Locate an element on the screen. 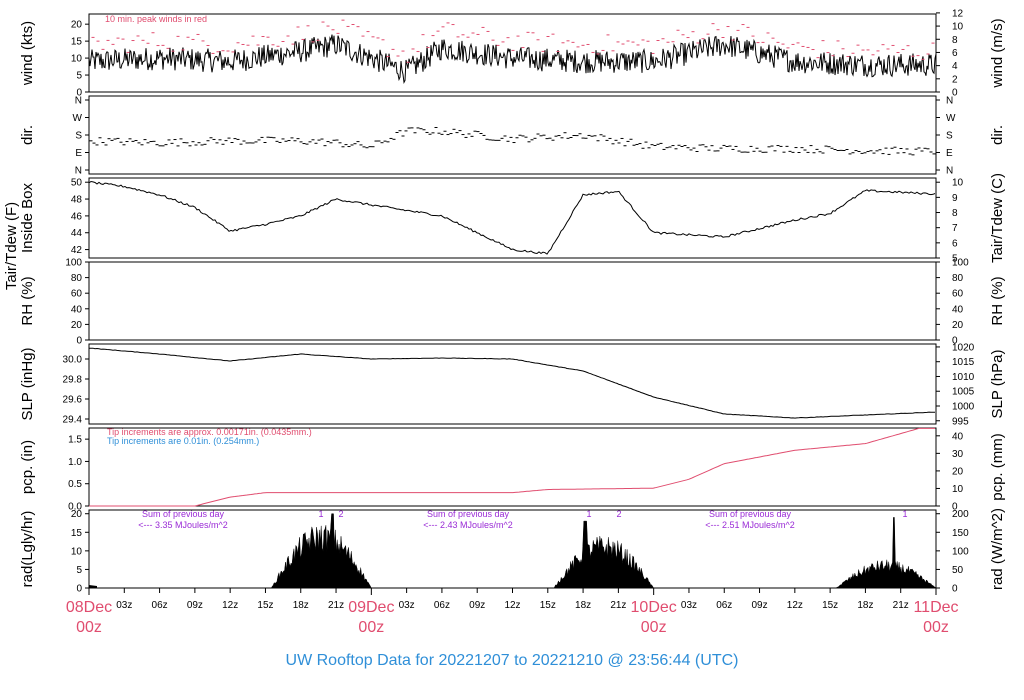  dir-y2tick-label: N is located at coordinates (949, 101).